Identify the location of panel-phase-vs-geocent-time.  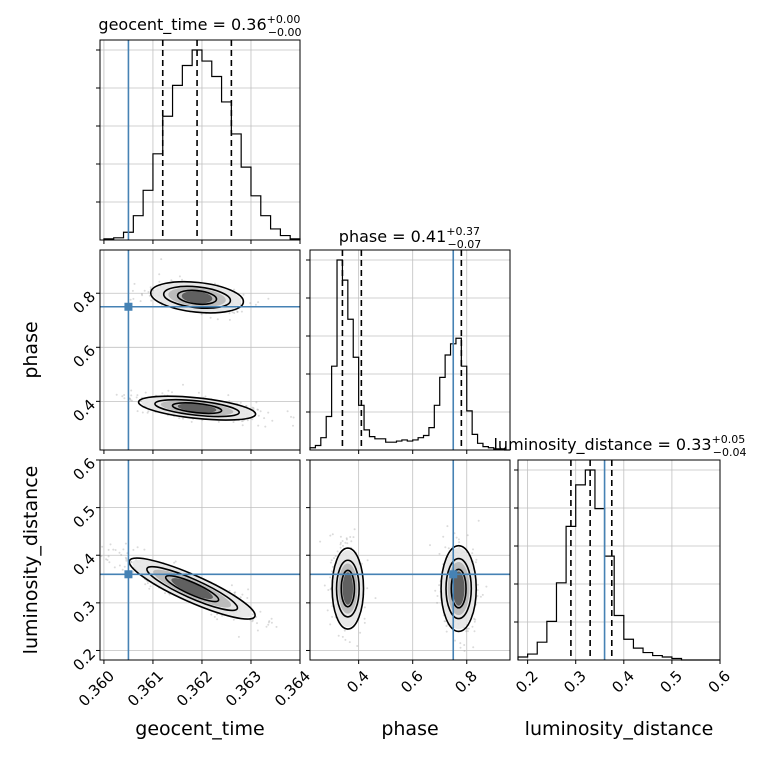
(198, 351).